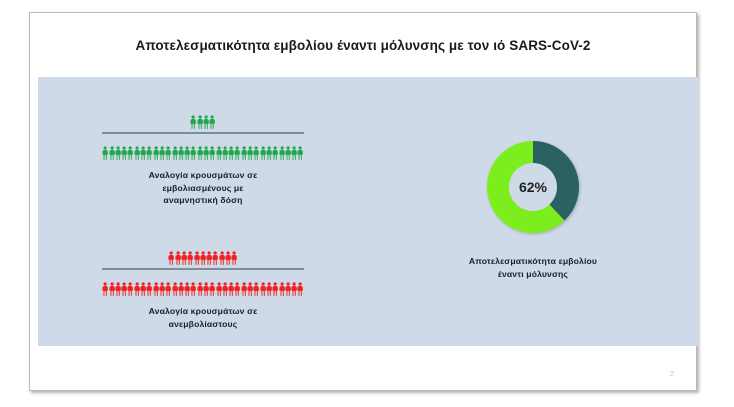 The height and width of the screenshot is (407, 734). What do you see at coordinates (533, 273) in the screenshot?
I see `donut-caption-line-2: έναντι μόλυνσης` at bounding box center [533, 273].